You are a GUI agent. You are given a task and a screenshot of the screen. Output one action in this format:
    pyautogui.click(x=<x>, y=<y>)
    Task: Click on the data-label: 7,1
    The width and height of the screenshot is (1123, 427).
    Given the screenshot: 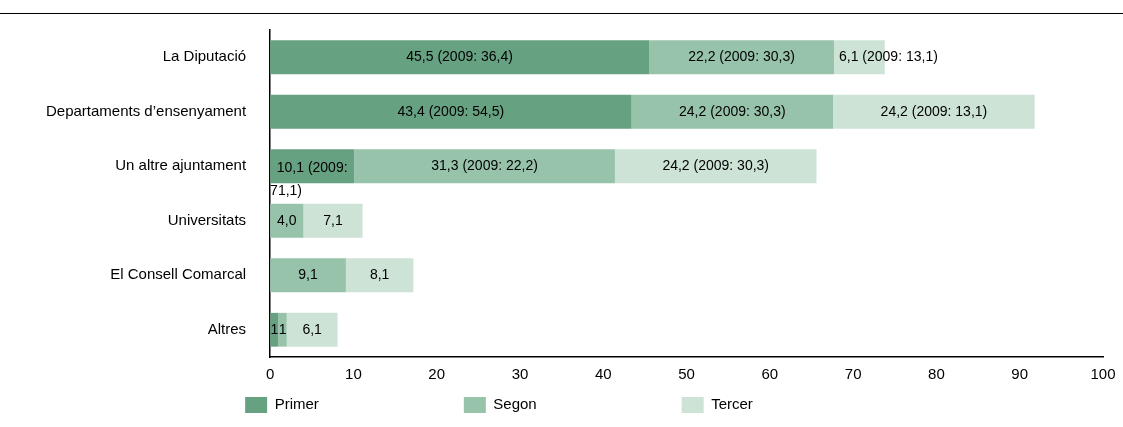 What is the action you would take?
    pyautogui.click(x=333, y=219)
    